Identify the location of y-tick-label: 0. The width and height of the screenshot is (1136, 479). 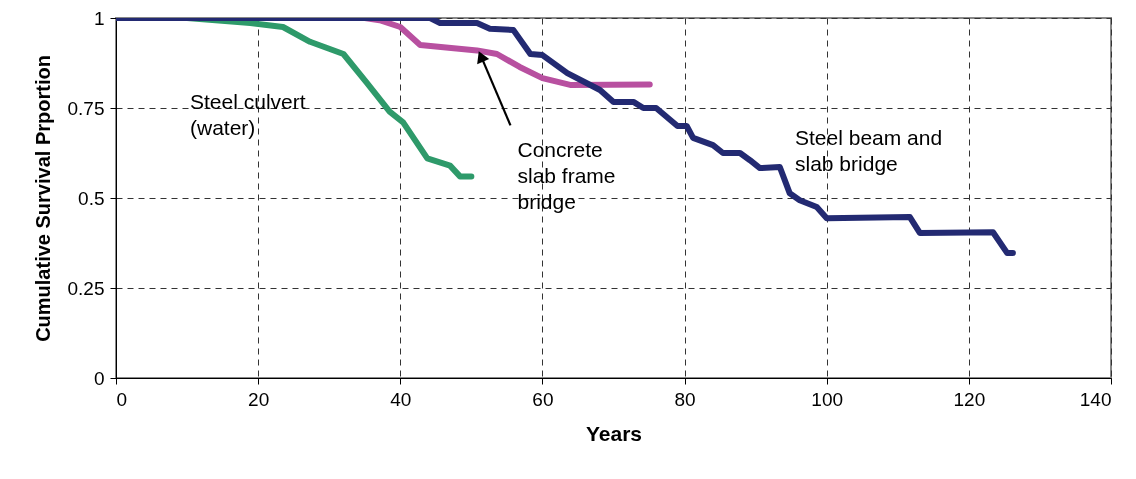
(99, 378).